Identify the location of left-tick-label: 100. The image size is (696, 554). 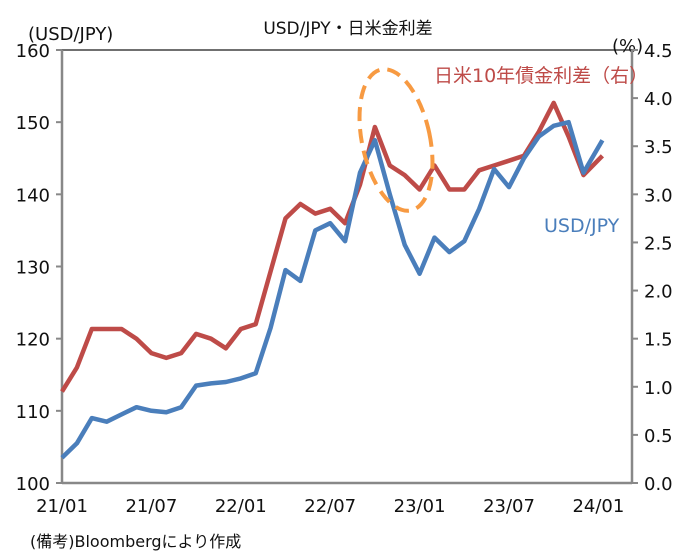
(33, 484).